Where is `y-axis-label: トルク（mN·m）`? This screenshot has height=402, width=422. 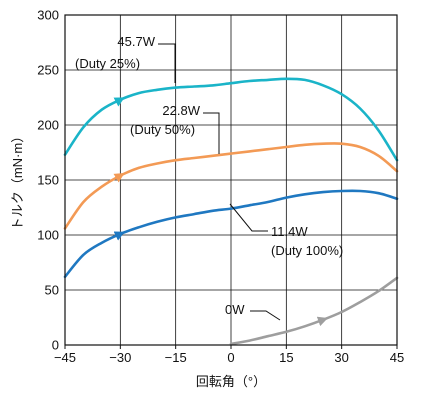
y-axis-label: トルク（mN·m） is located at coordinates (17, 180).